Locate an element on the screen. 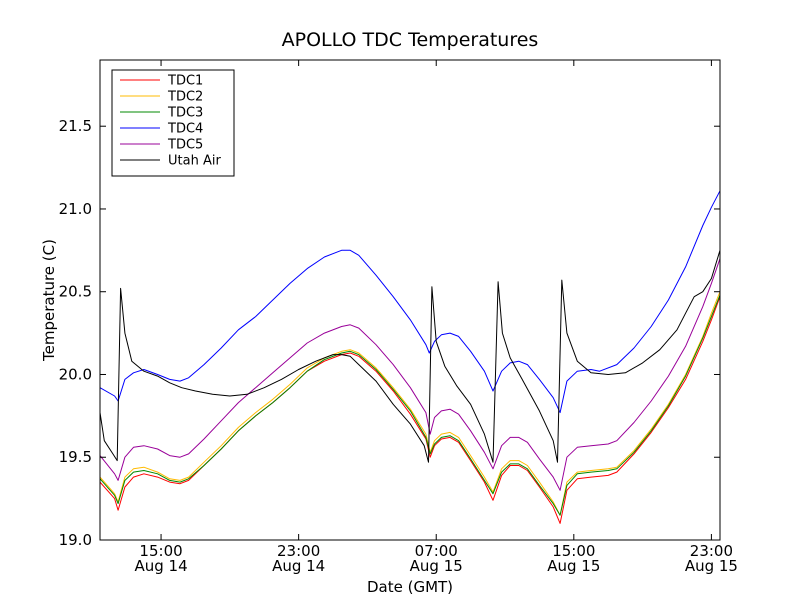 The width and height of the screenshot is (800, 604). y-tick-label: 21.0 is located at coordinates (75, 209).